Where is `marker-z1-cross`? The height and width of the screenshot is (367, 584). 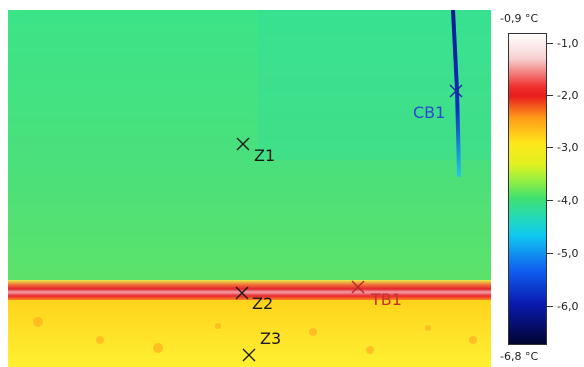
marker-z1-cross is located at coordinates (243, 144).